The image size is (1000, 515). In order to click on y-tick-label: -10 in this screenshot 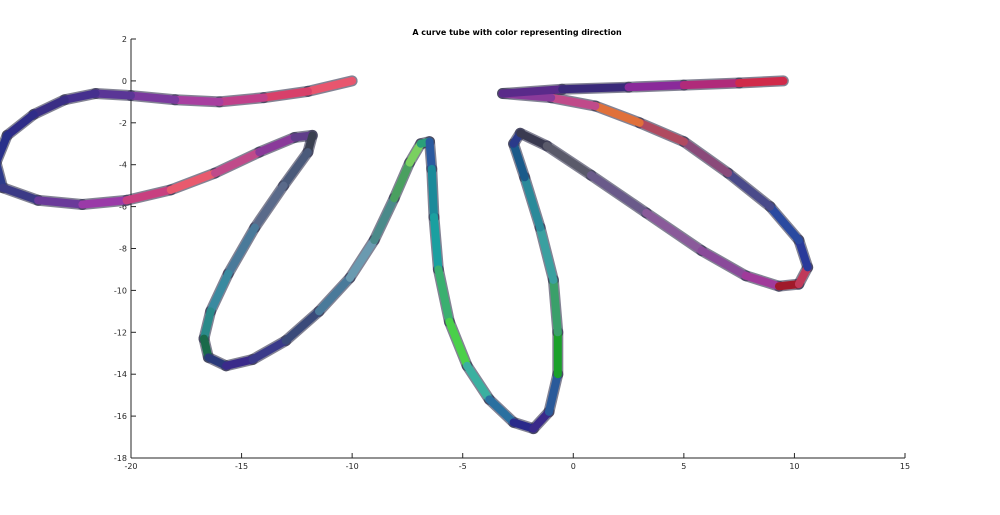, I will do `click(120, 290)`.